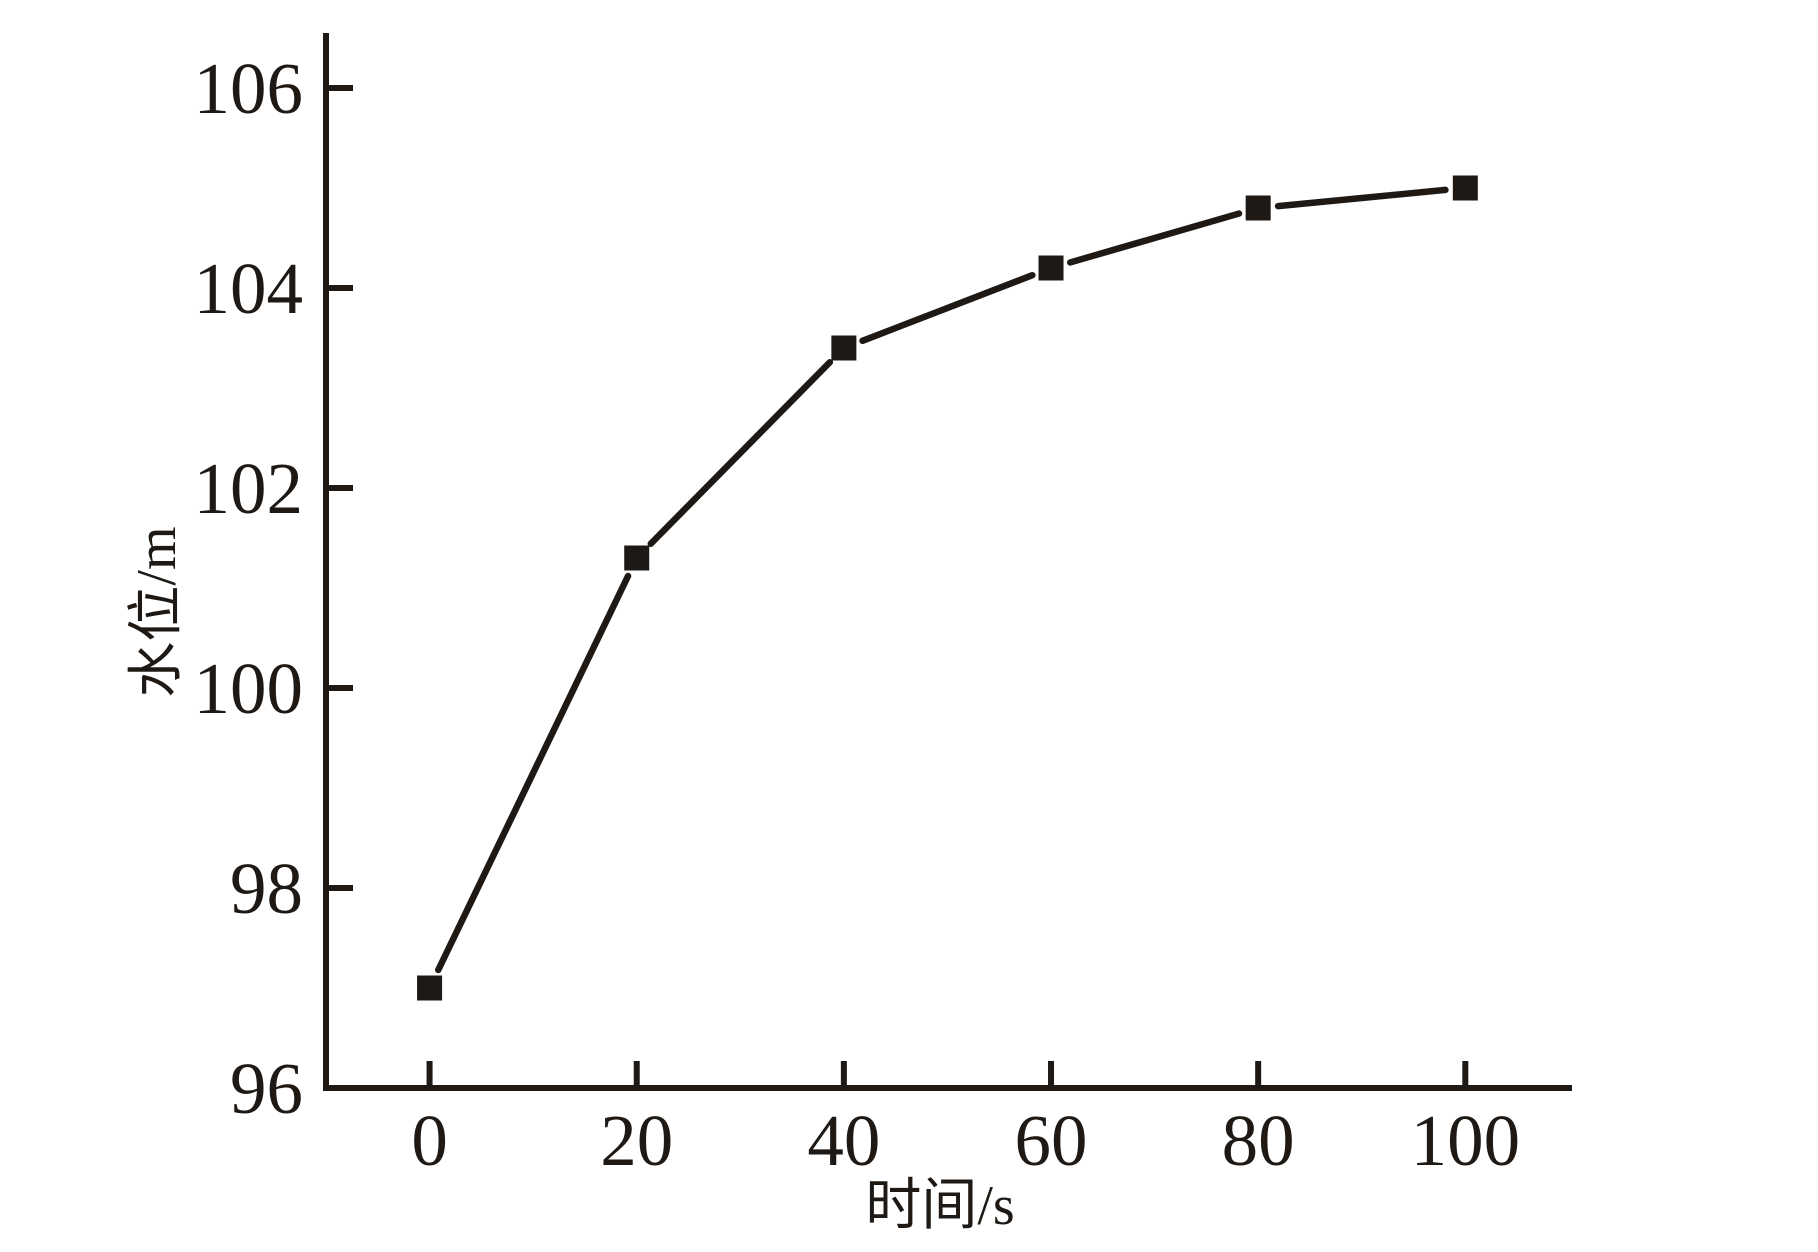  Describe the element at coordinates (939, 1206) in the screenshot. I see `x-axis-label: 时间/s` at that location.